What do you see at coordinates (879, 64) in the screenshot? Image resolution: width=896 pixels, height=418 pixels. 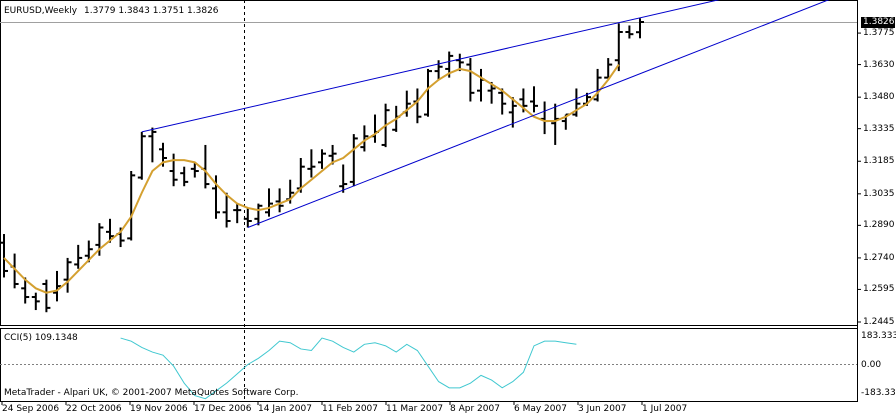 I see `price-tick-label: 1.3630` at bounding box center [879, 64].